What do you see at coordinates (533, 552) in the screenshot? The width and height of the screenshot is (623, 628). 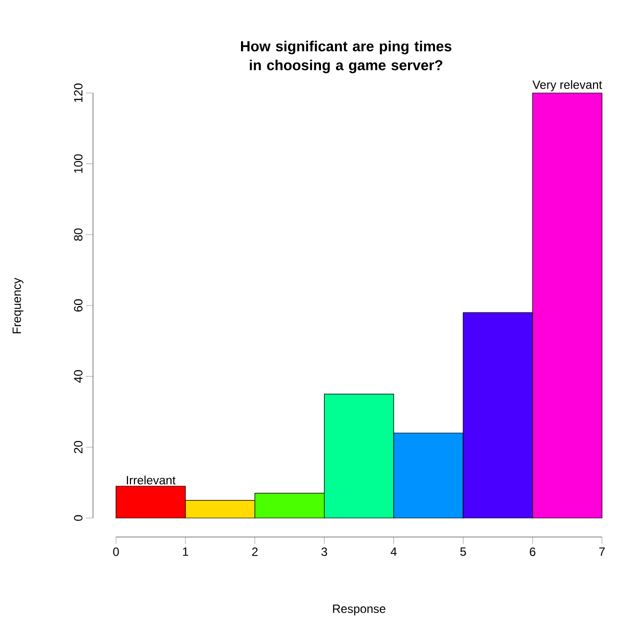 I see `x-tick-label: 6` at bounding box center [533, 552].